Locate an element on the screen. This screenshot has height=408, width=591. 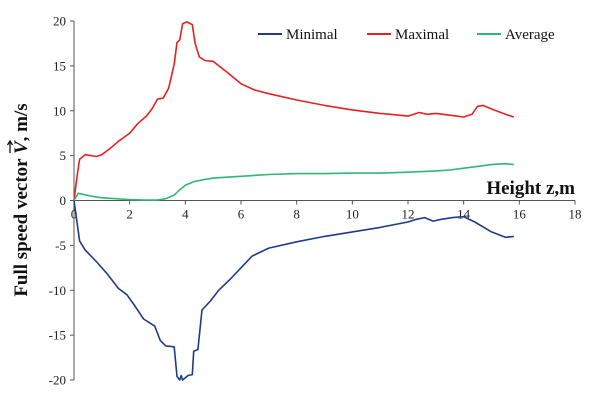
y-tick-label: 10 is located at coordinates (59, 110).